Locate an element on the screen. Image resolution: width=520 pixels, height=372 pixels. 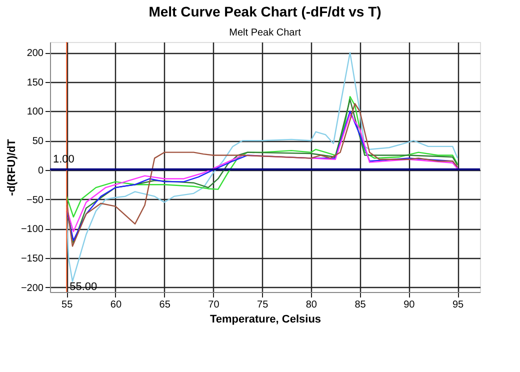
y-tick-label: 50 is located at coordinates (38, 142).